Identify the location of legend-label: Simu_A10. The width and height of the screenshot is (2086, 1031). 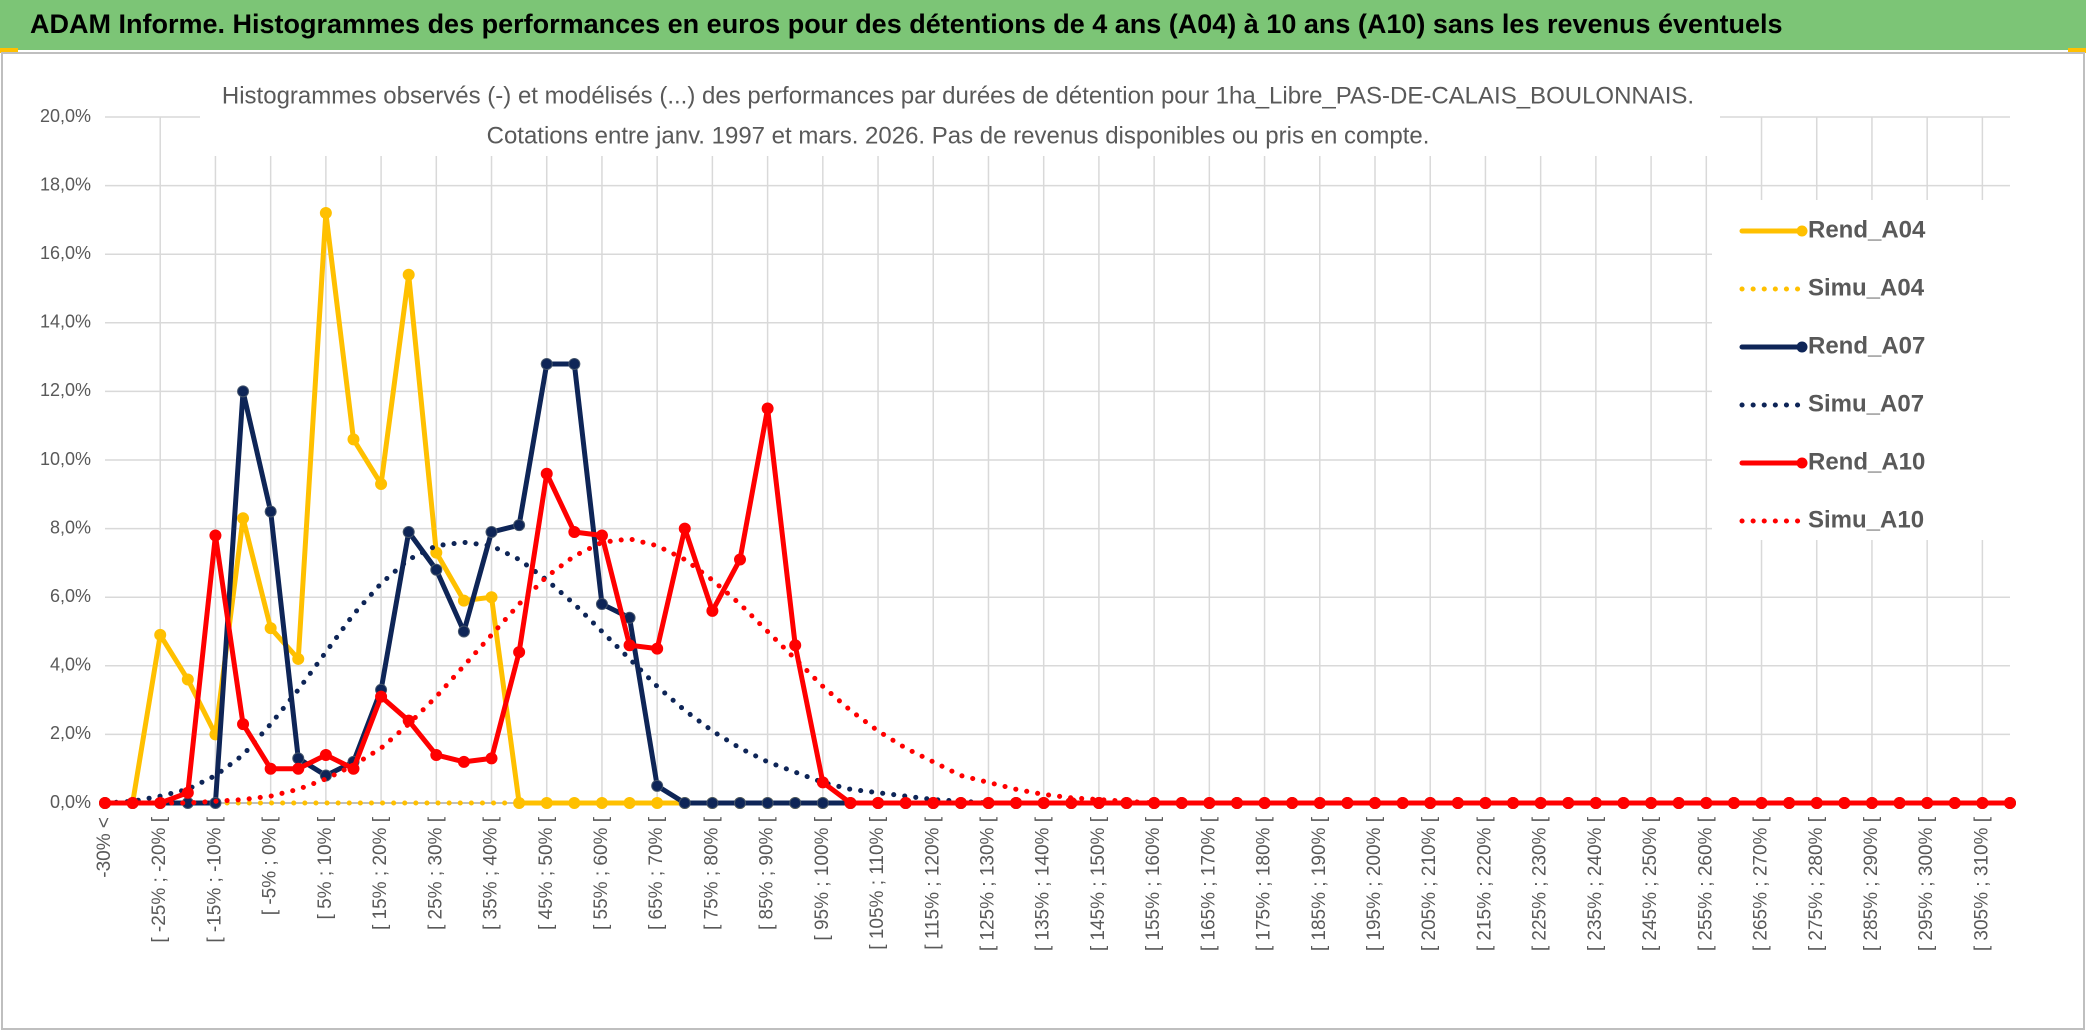
(1866, 519).